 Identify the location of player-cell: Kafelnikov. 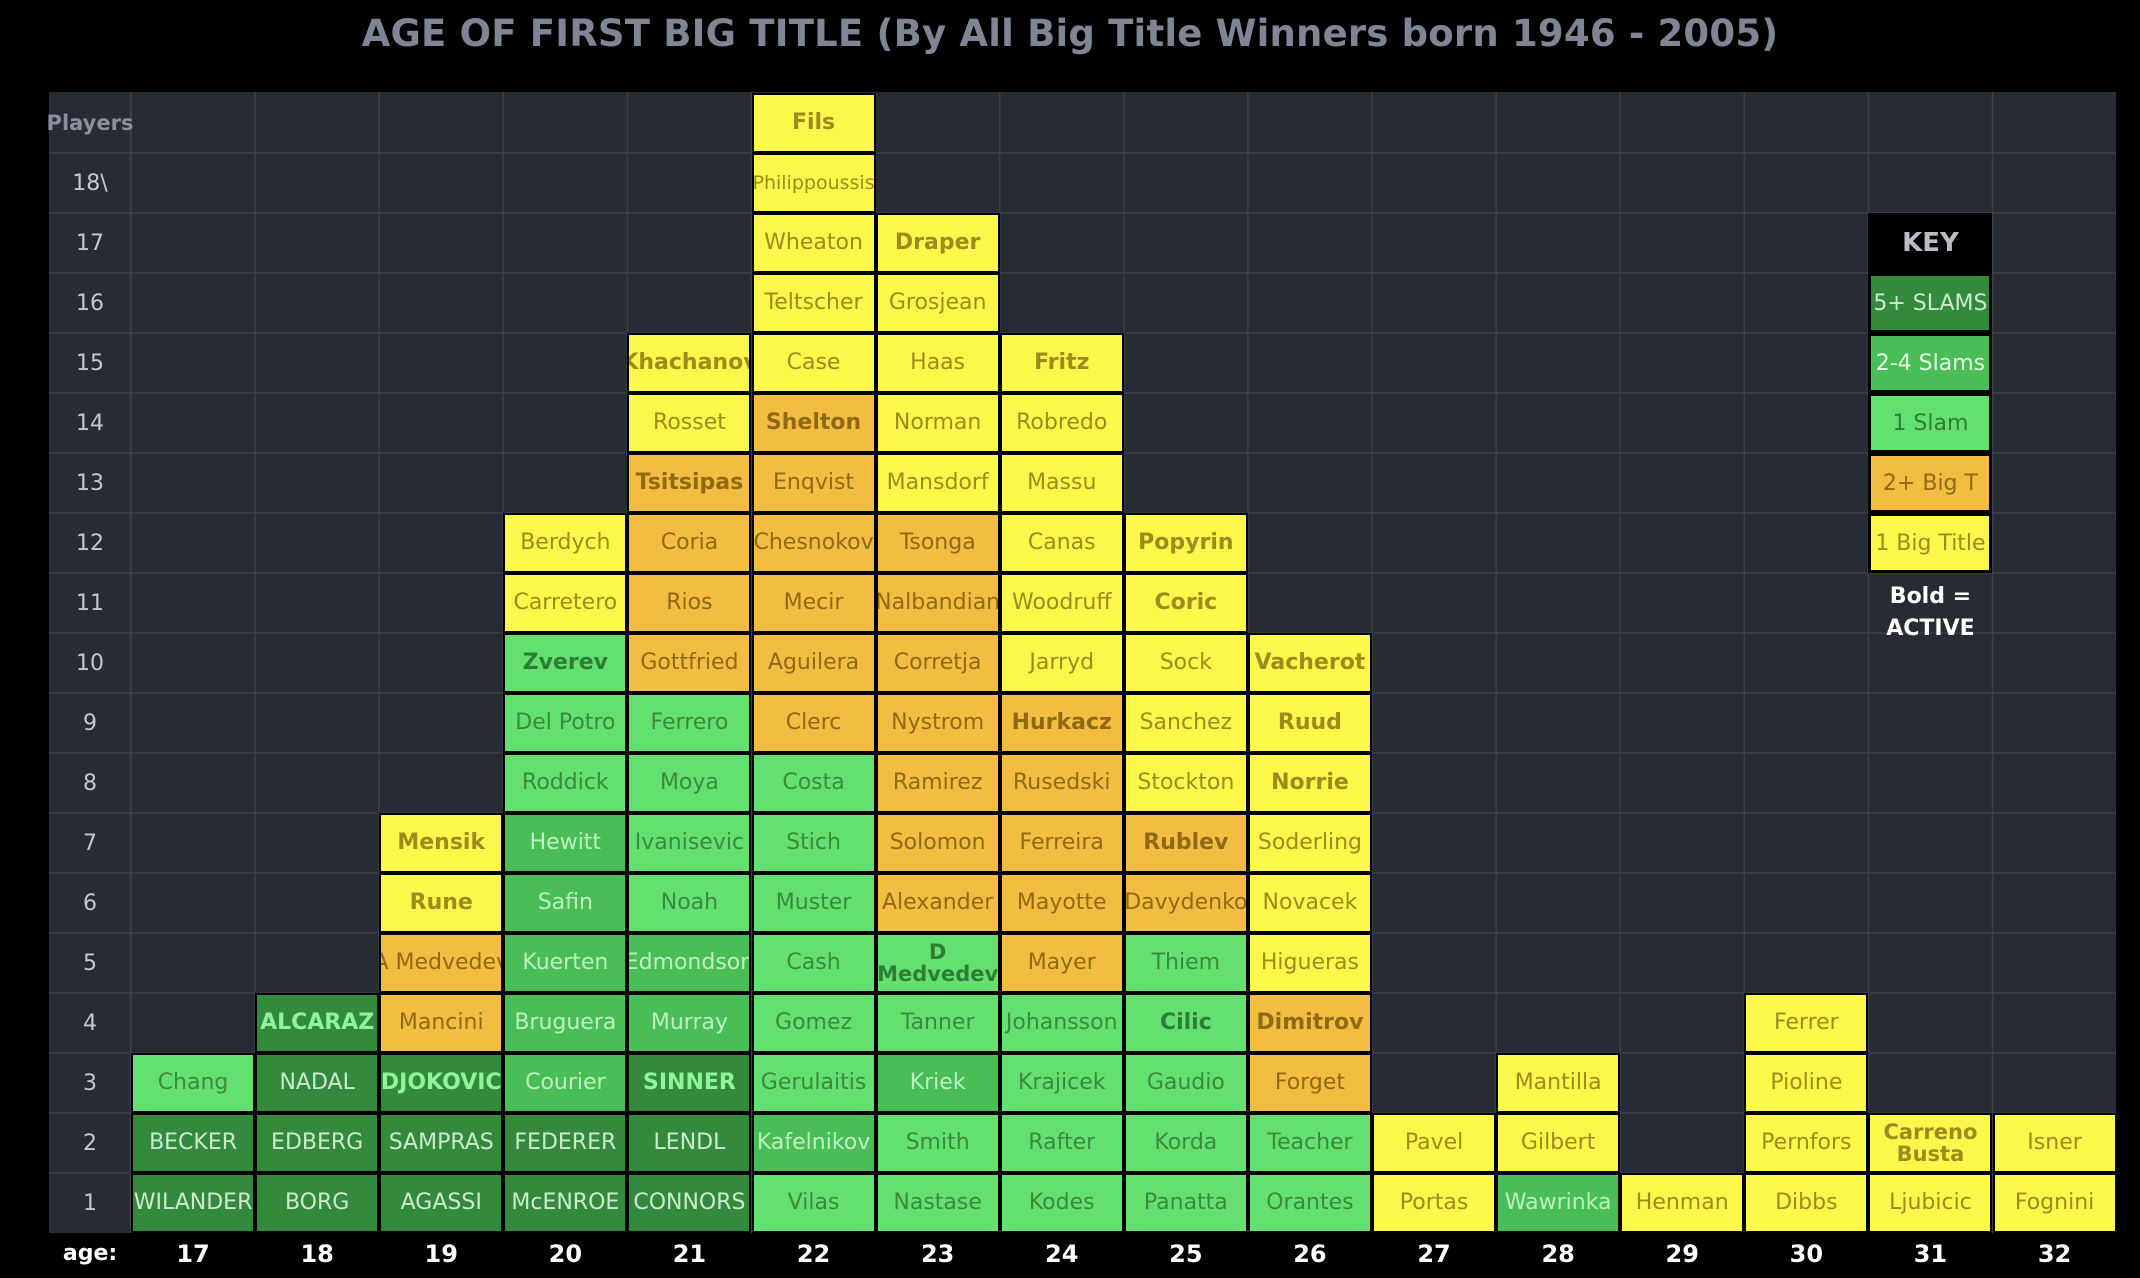
(813, 1143).